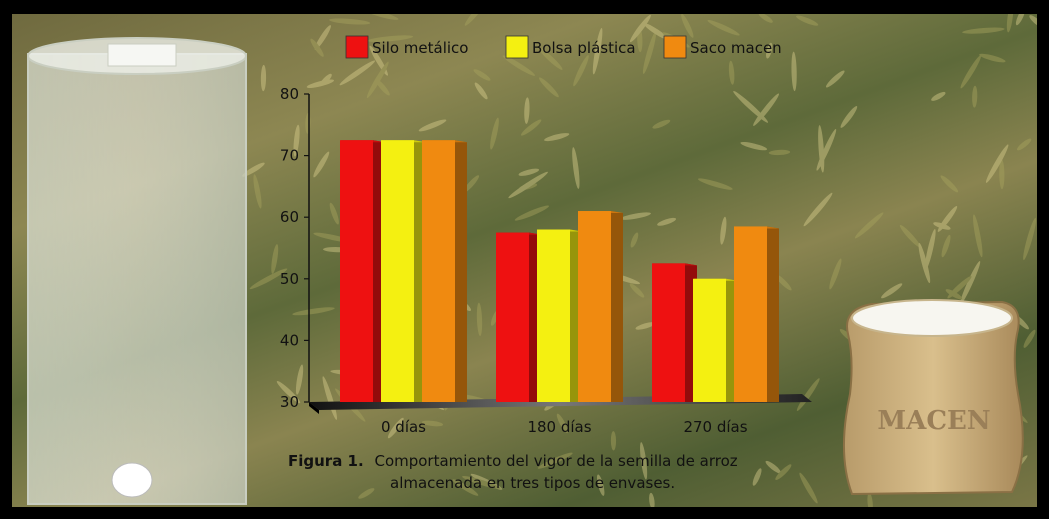 Image resolution: width=1049 pixels, height=519 pixels. What do you see at coordinates (933, 421) in the screenshot?
I see `sack-label: MACEN` at bounding box center [933, 421].